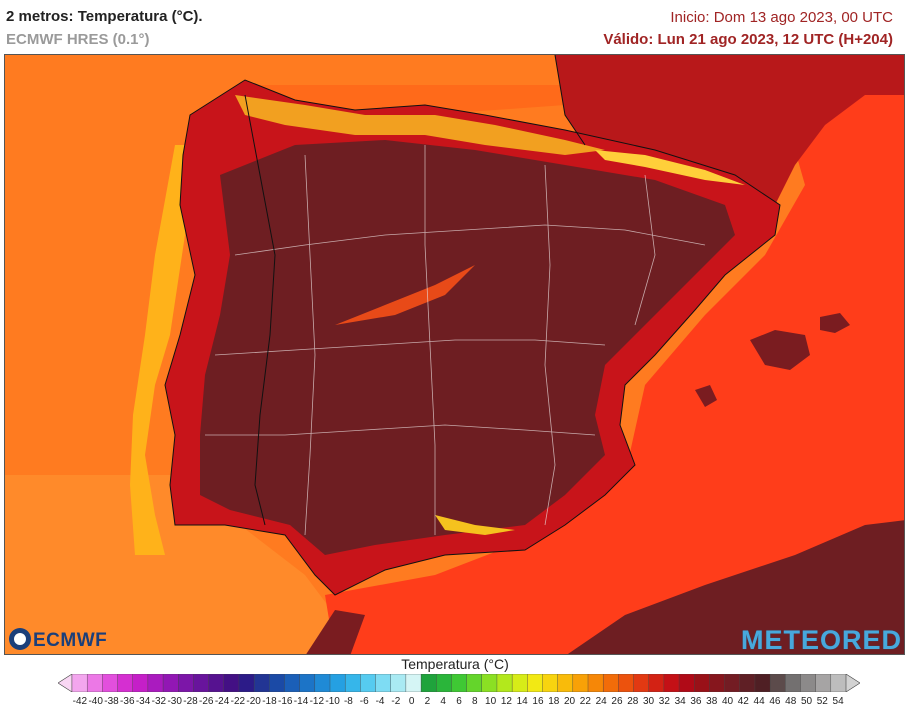  I want to click on legend-tick-label: 36, so click(696, 701).